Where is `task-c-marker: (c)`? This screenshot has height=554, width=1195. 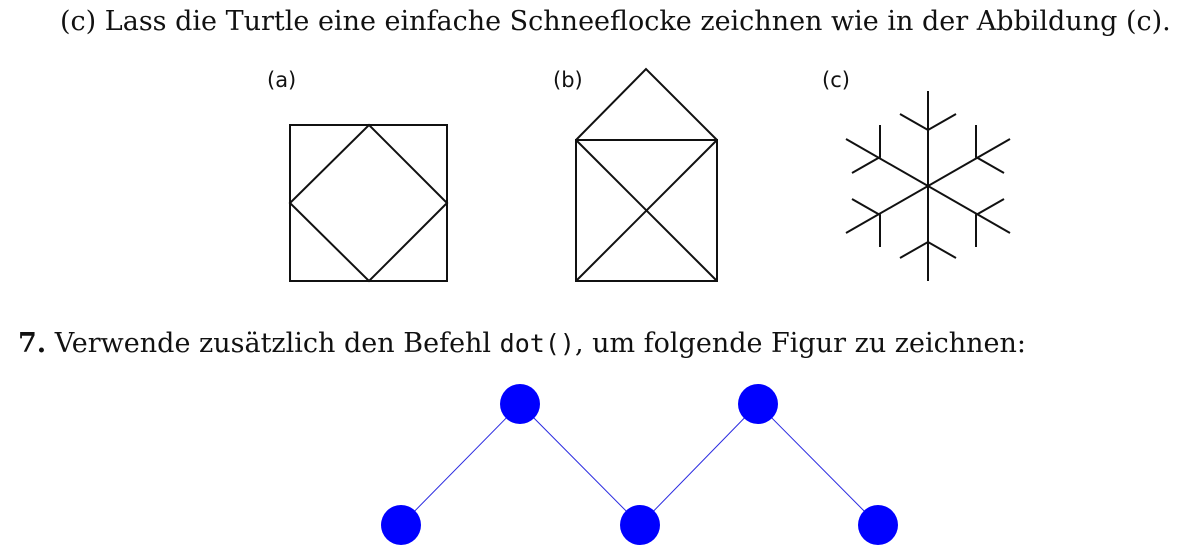
task-c-marker: (c) is located at coordinates (78, 21).